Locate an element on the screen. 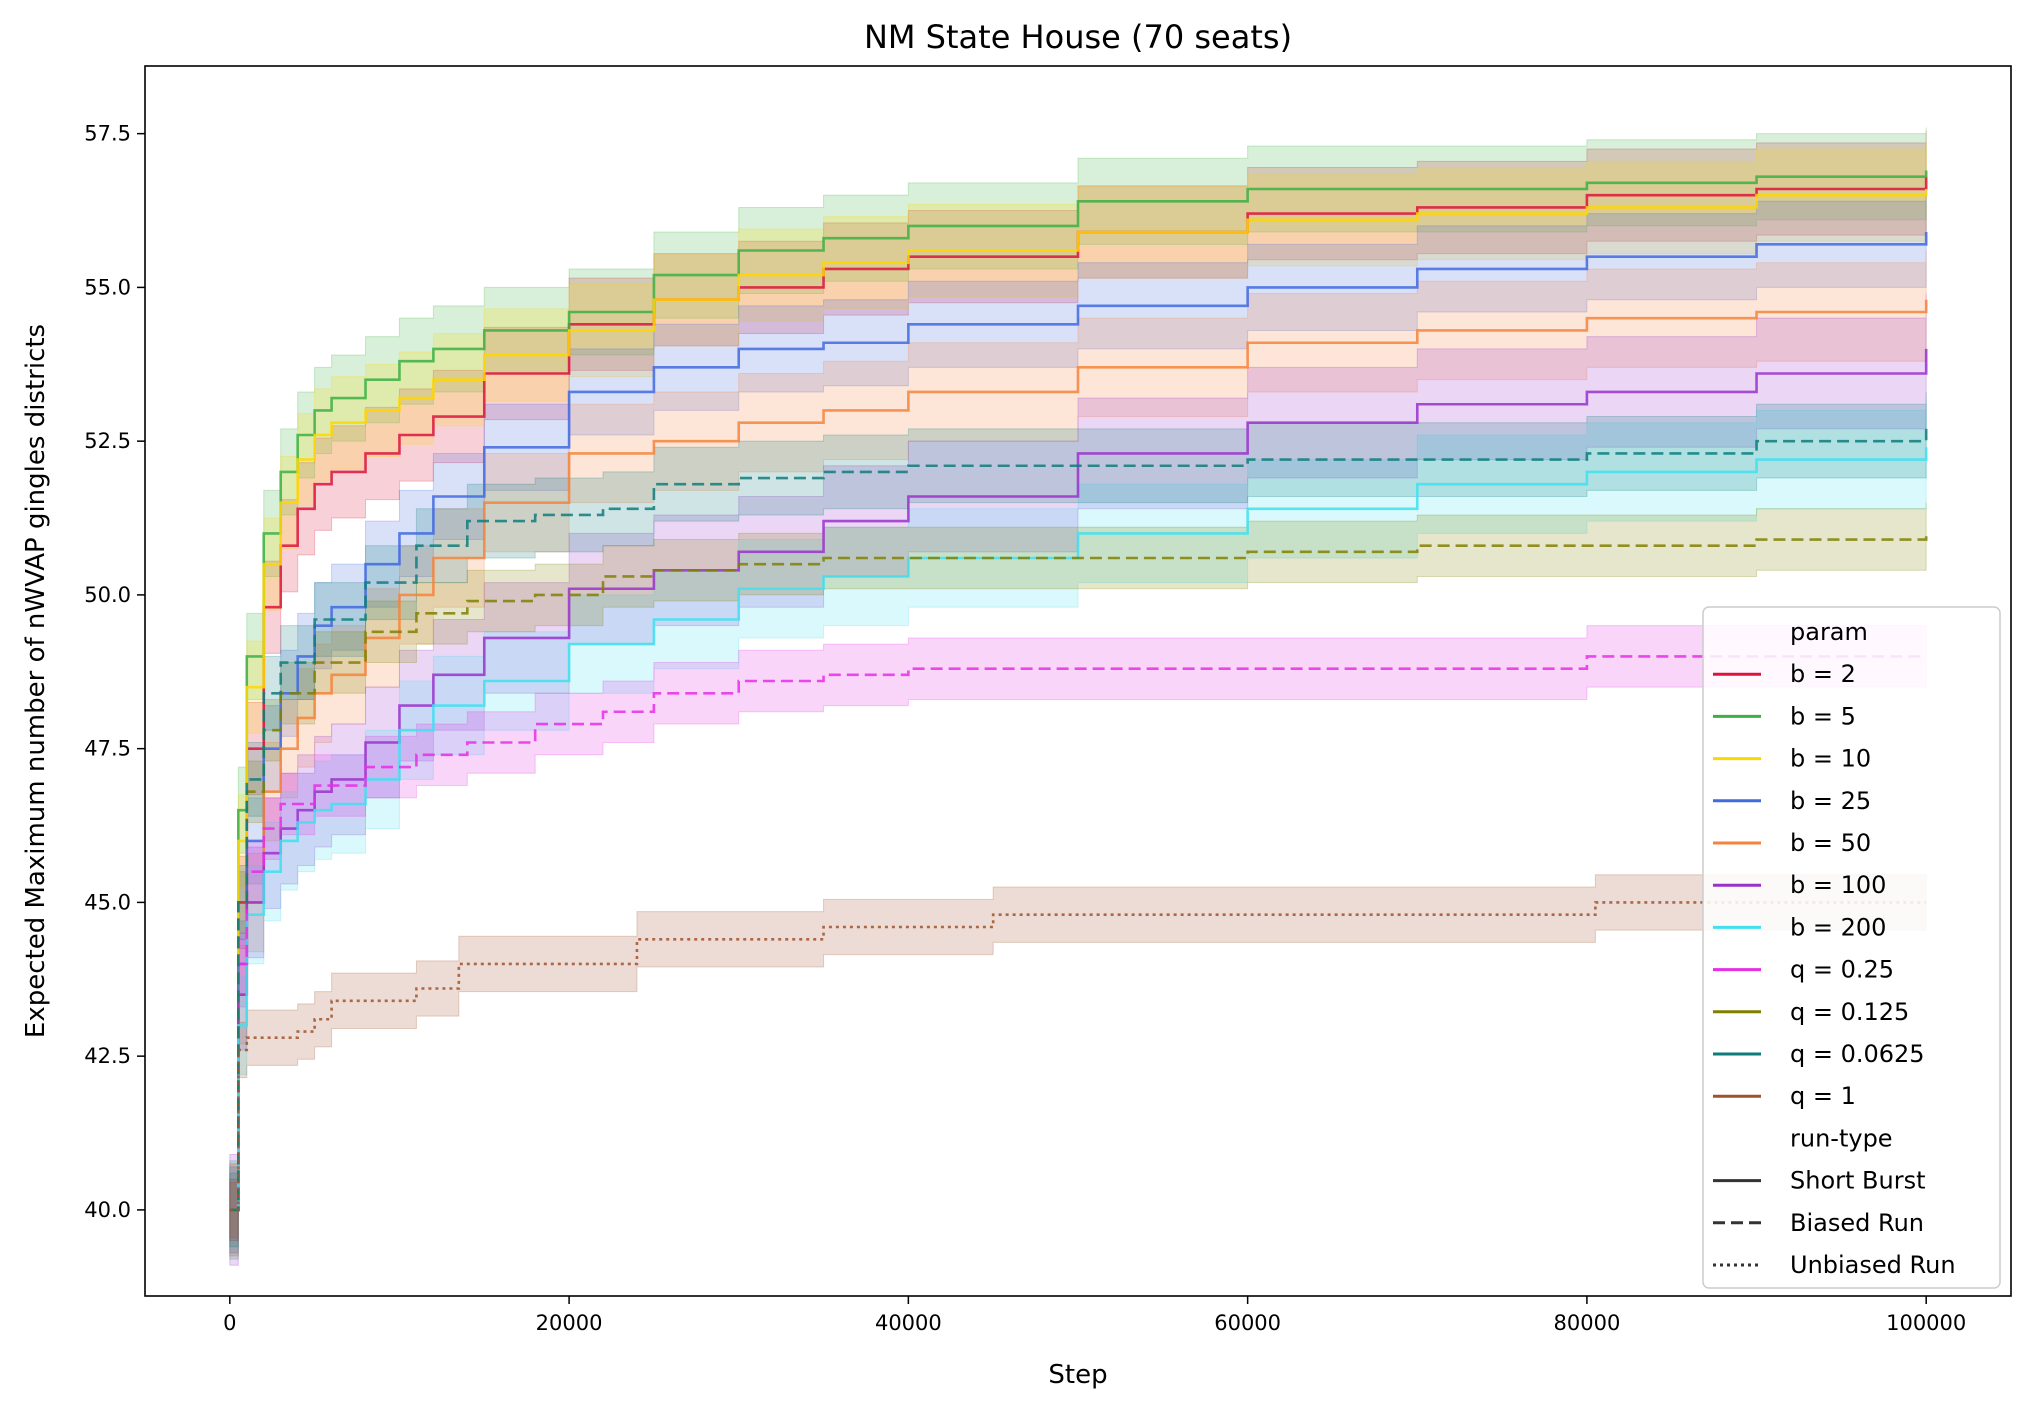  x-axis-title: Step is located at coordinates (1077, 1375).